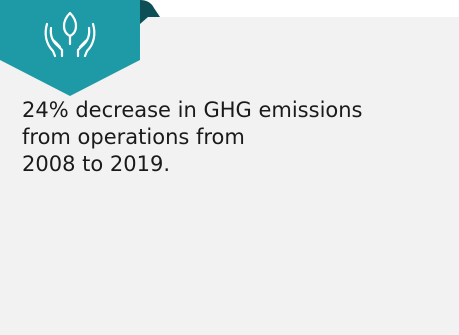  I want to click on badge-shape, so click(80, 48).